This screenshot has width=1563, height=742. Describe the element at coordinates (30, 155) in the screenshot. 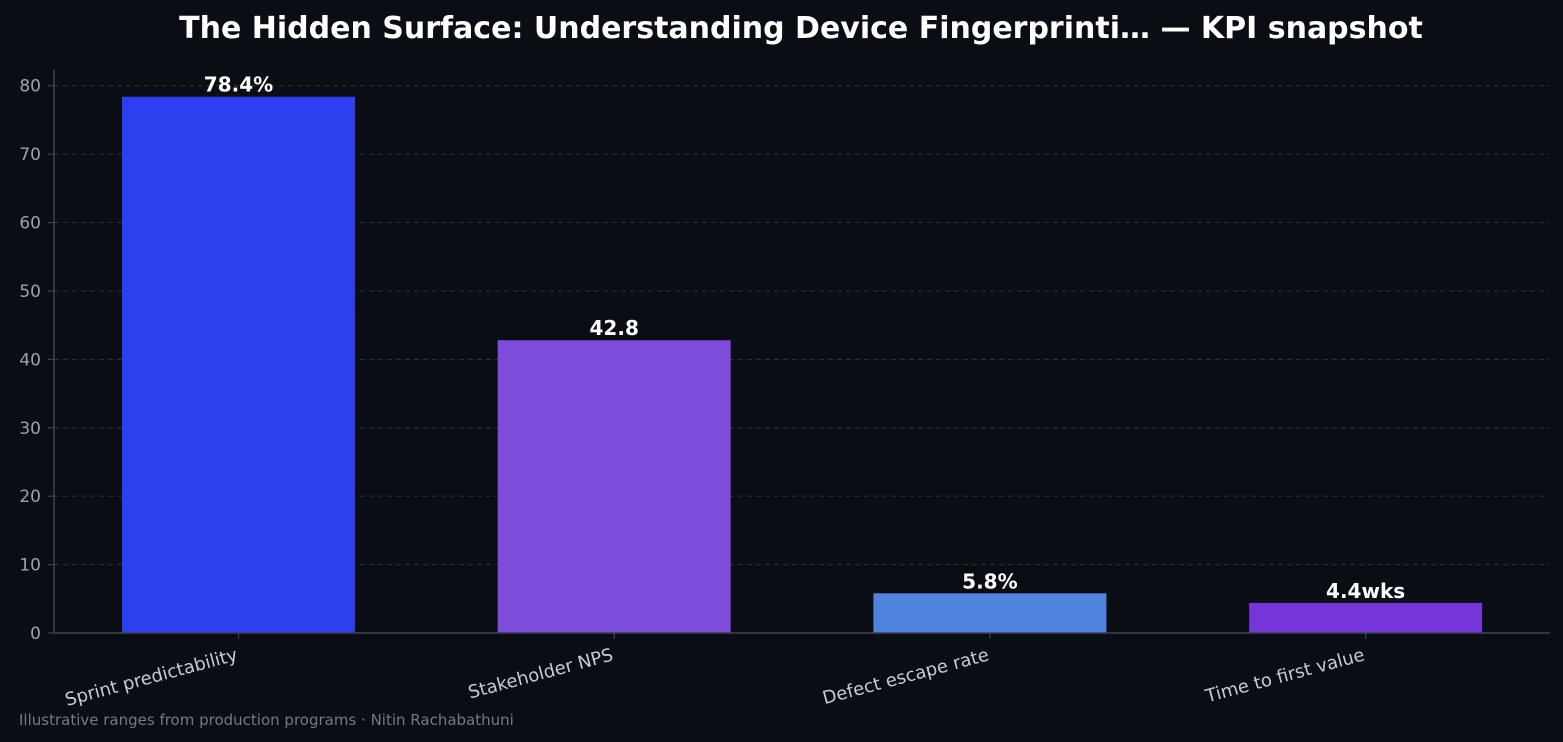

I see `y-tick-label: 70` at that location.